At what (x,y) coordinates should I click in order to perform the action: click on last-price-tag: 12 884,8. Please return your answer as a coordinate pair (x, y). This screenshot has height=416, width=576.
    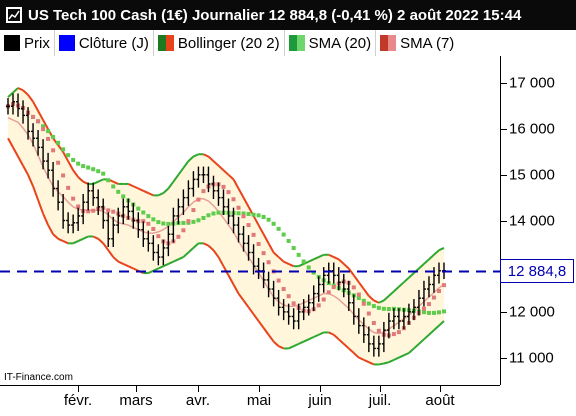
    Looking at the image, I should click on (537, 271).